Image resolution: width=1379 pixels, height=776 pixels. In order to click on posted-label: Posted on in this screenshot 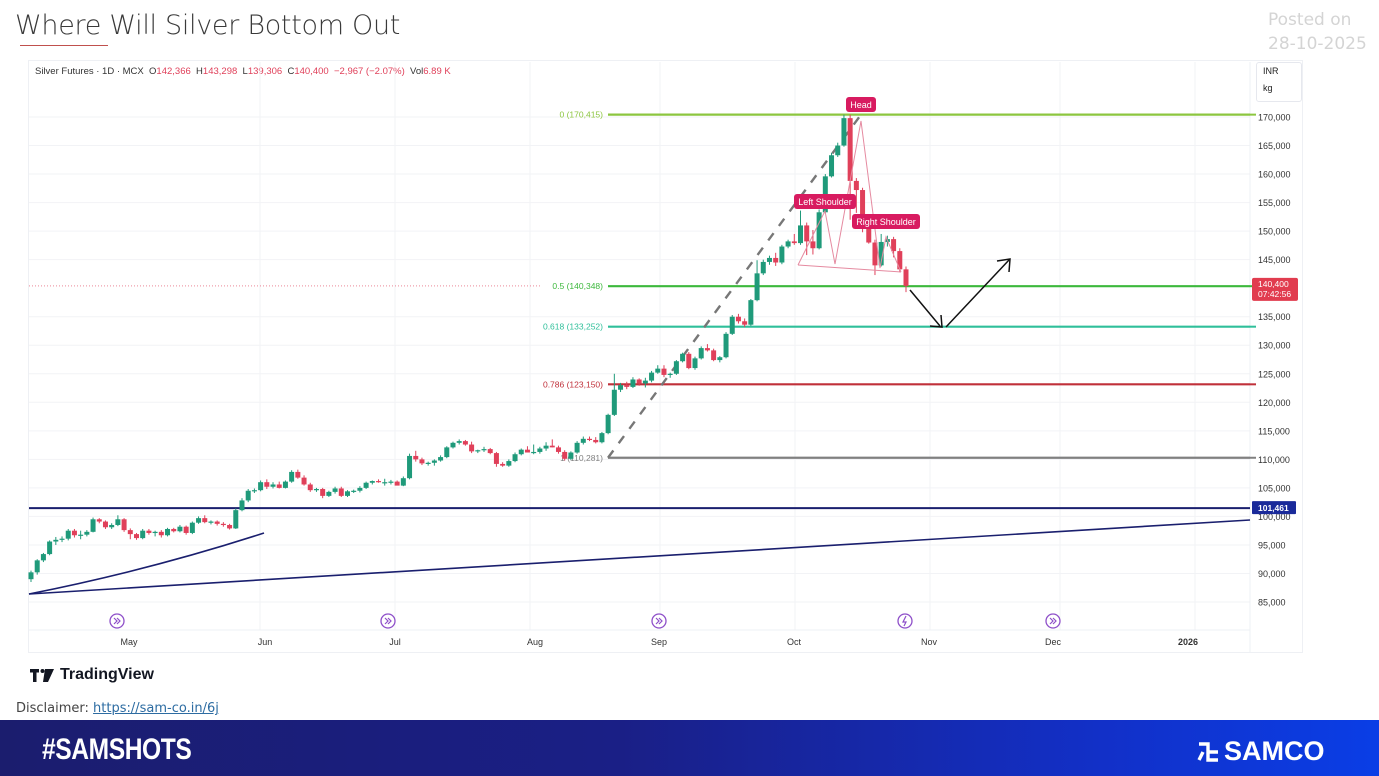, I will do `click(1310, 20)`.